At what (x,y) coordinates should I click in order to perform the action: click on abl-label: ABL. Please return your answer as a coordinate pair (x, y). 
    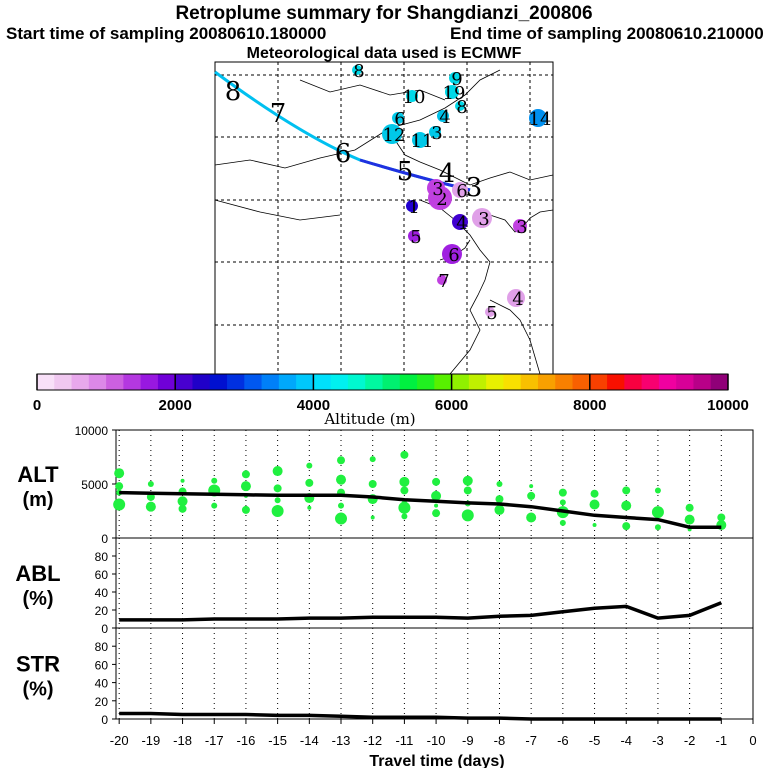
    Looking at the image, I should click on (37, 573).